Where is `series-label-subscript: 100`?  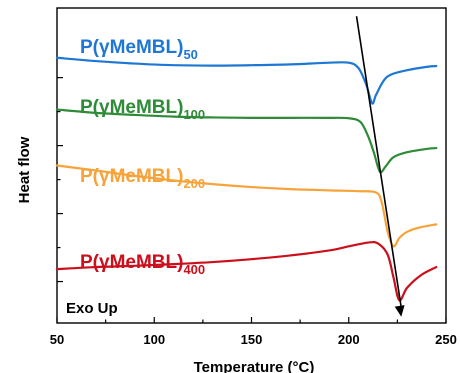
series-label-subscript: 100 is located at coordinates (194, 114).